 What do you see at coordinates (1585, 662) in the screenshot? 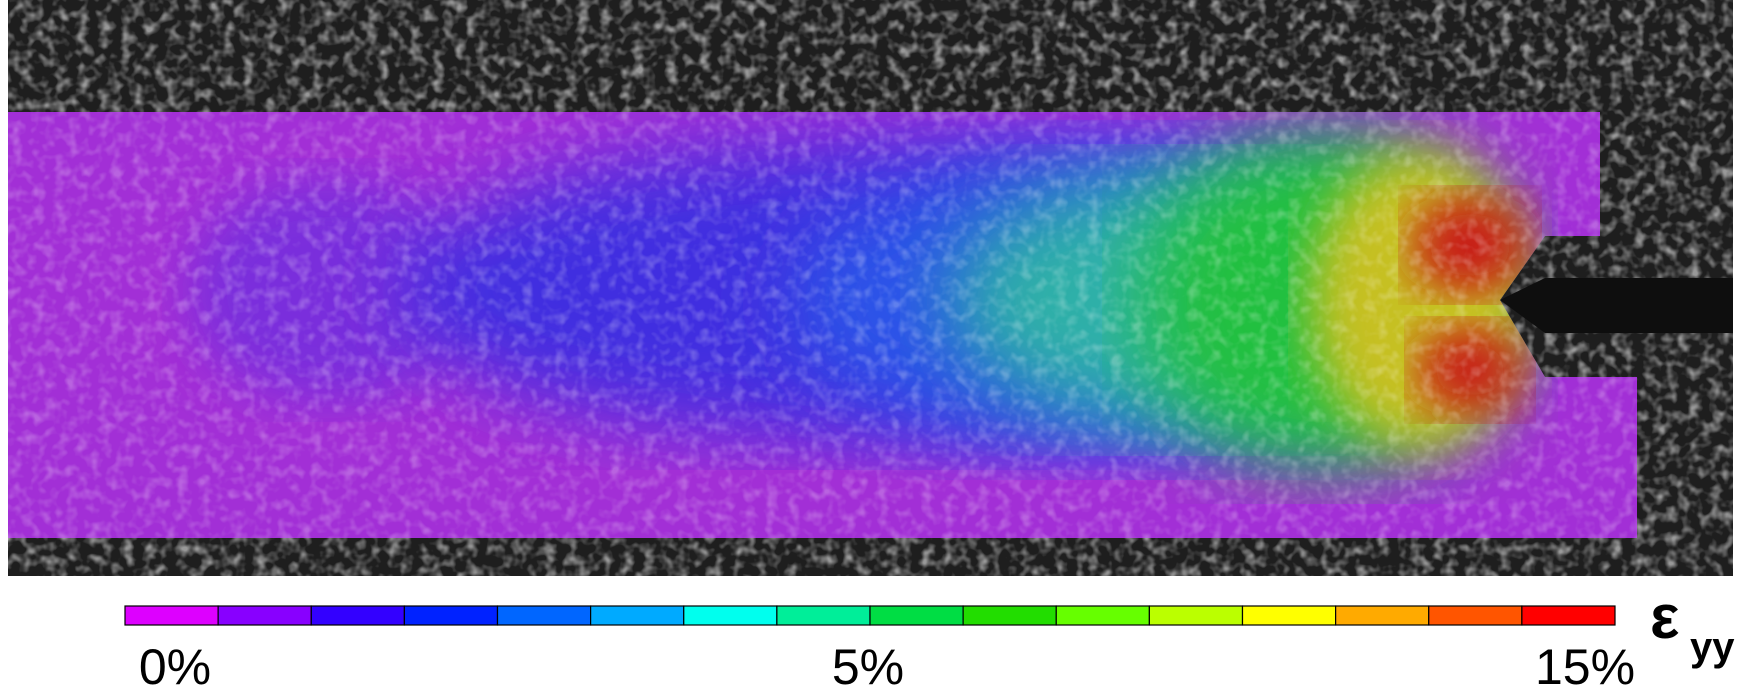
I see `colorbar-label: 15%` at bounding box center [1585, 662].